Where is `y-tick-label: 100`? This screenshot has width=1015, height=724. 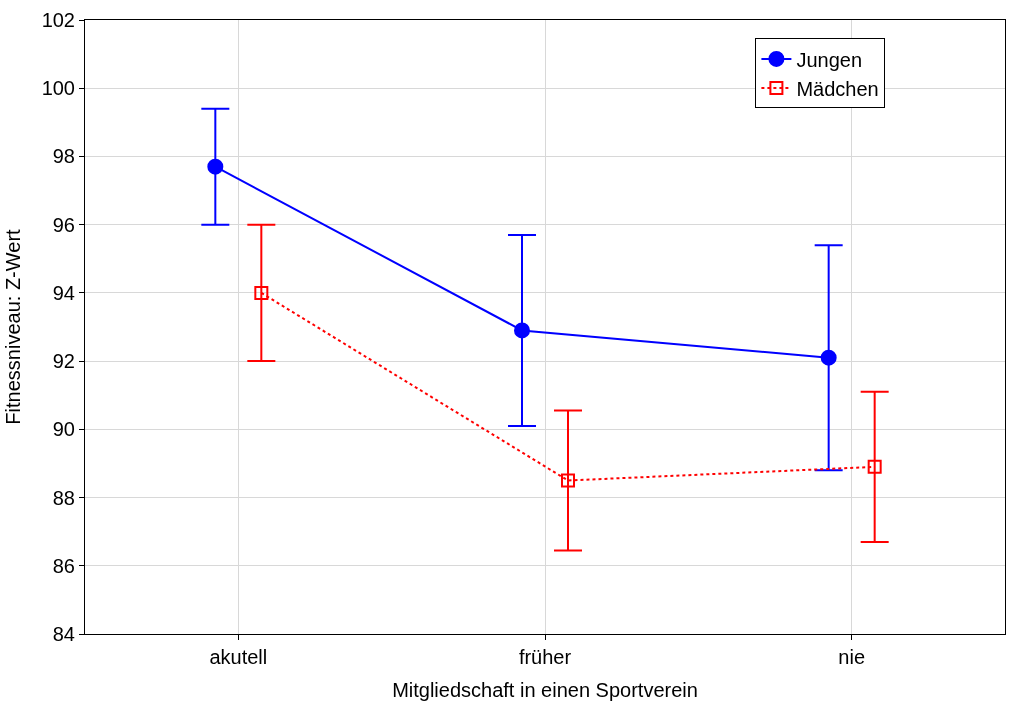 y-tick-label: 100 is located at coordinates (58, 88).